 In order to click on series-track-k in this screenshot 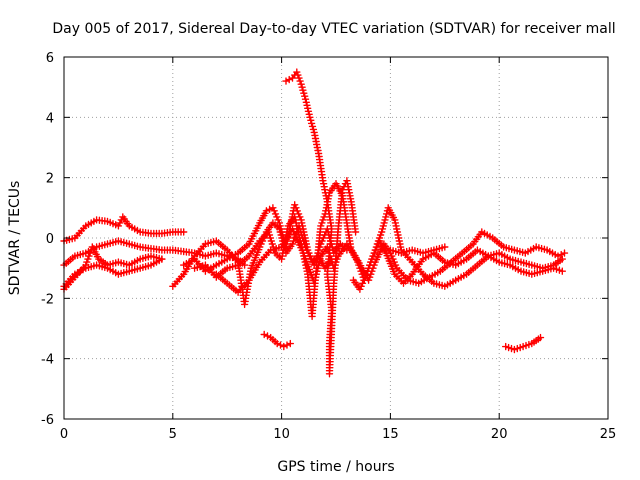, I will do `click(417, 250)`.